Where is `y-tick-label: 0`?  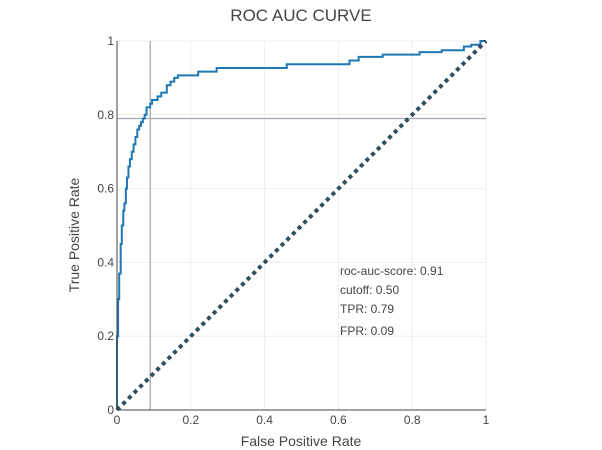
y-tick-label: 0 is located at coordinates (110, 410).